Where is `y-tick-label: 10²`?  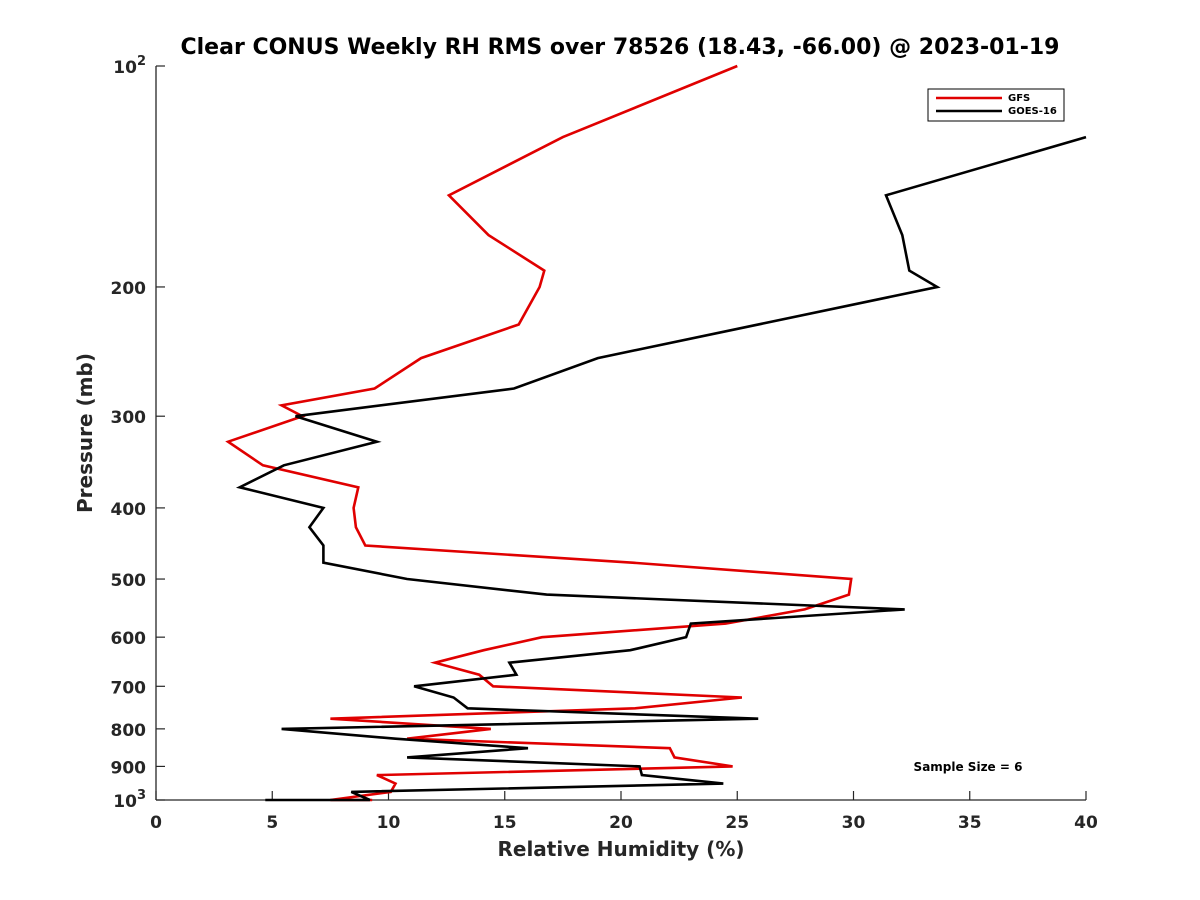
y-tick-label: 10² is located at coordinates (129, 66).